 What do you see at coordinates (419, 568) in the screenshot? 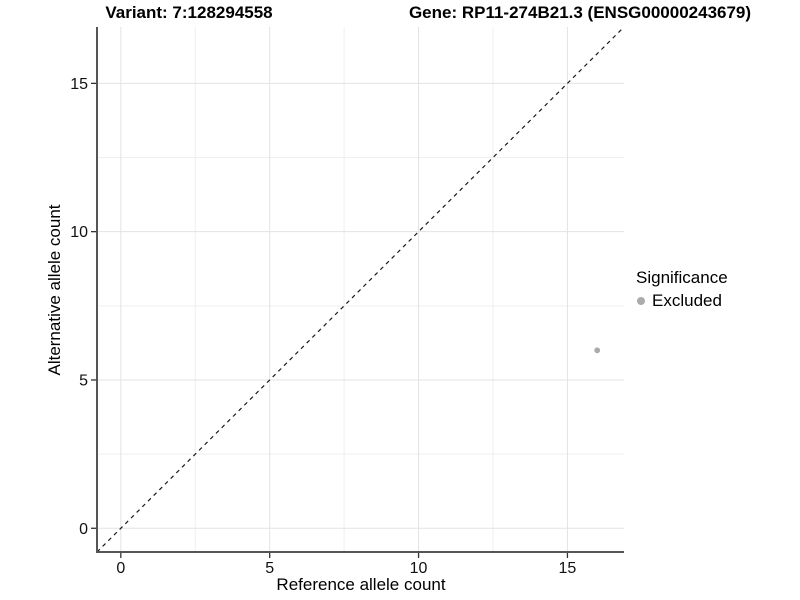
I see `x-tick-label: 10` at bounding box center [419, 568].